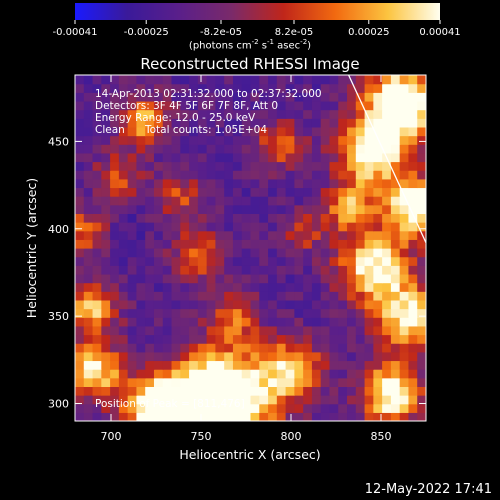 The image size is (500, 500). Describe the element at coordinates (250, 45) in the screenshot. I see `colorbar-units: (photons cm-2 s-1 asec-2)` at that location.